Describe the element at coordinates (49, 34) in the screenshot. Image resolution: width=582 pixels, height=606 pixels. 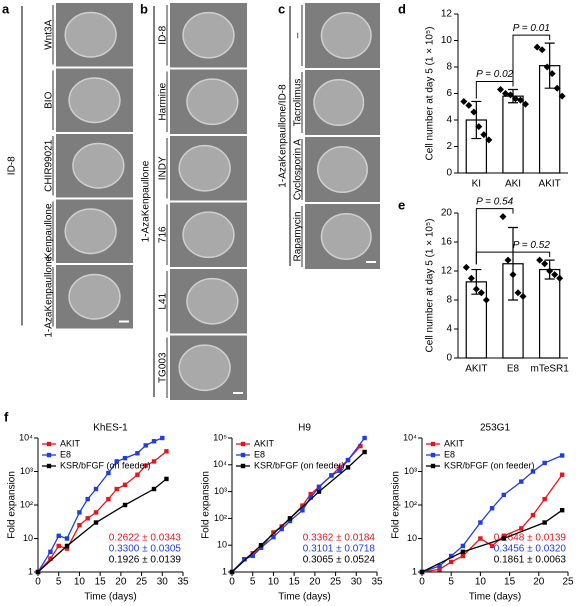
I see `row-label: Wnt3A` at that location.